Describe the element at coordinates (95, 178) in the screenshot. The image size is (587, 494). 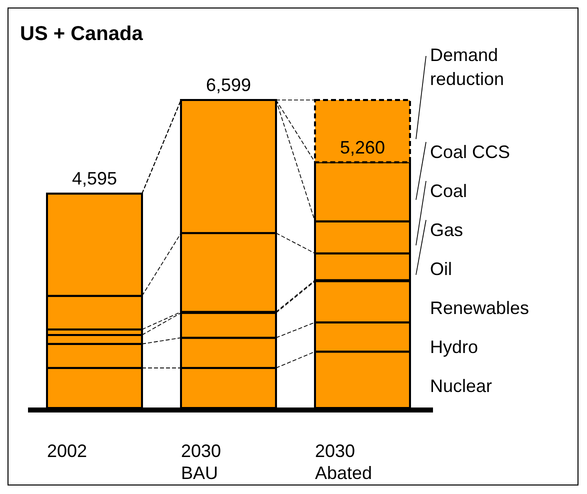
I see `annotation: 4,595` at that location.